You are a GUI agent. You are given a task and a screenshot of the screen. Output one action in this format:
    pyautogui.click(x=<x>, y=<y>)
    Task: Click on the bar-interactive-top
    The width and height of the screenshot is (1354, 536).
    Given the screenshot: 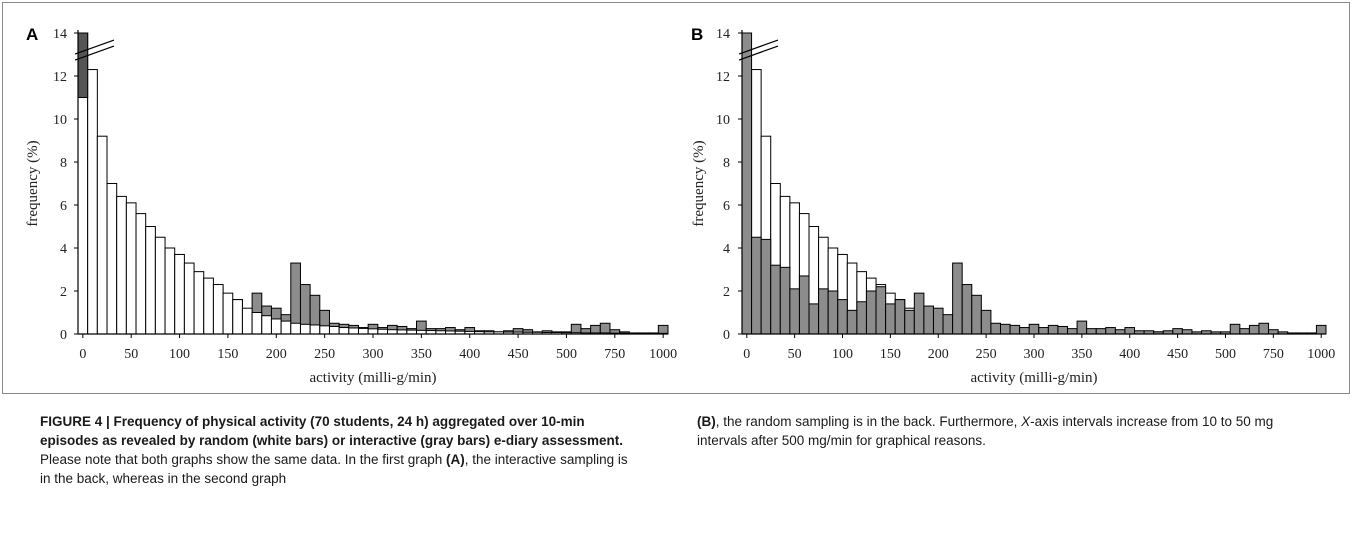 What is the action you would take?
    pyautogui.click(x=83, y=65)
    